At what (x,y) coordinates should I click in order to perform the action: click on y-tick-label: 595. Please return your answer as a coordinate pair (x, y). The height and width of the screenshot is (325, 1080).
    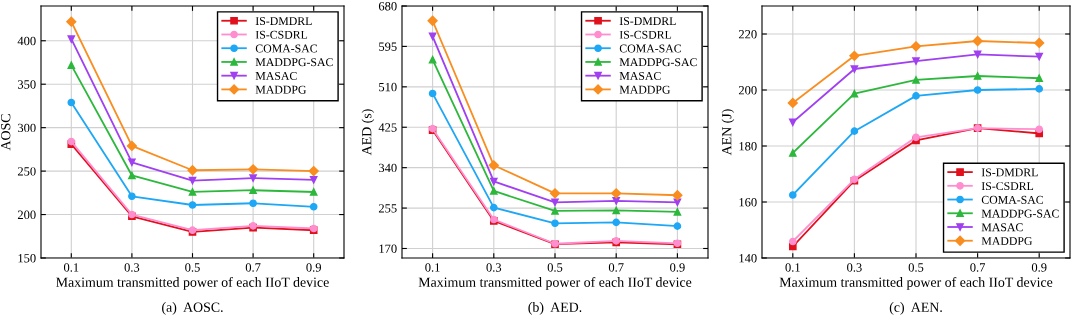
    Looking at the image, I should click on (388, 46).